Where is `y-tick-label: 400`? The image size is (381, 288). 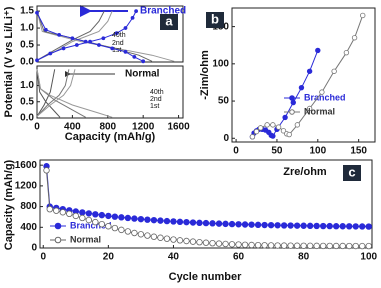 y-tick-label: 400 is located at coordinates (28, 227).